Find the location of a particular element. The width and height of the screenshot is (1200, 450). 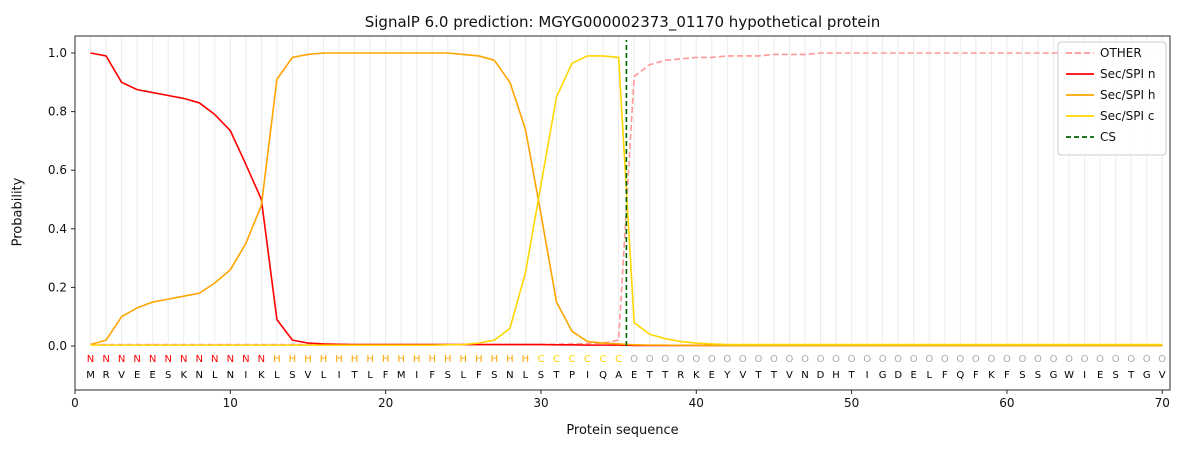

sequence-letter: R is located at coordinates (680, 375).